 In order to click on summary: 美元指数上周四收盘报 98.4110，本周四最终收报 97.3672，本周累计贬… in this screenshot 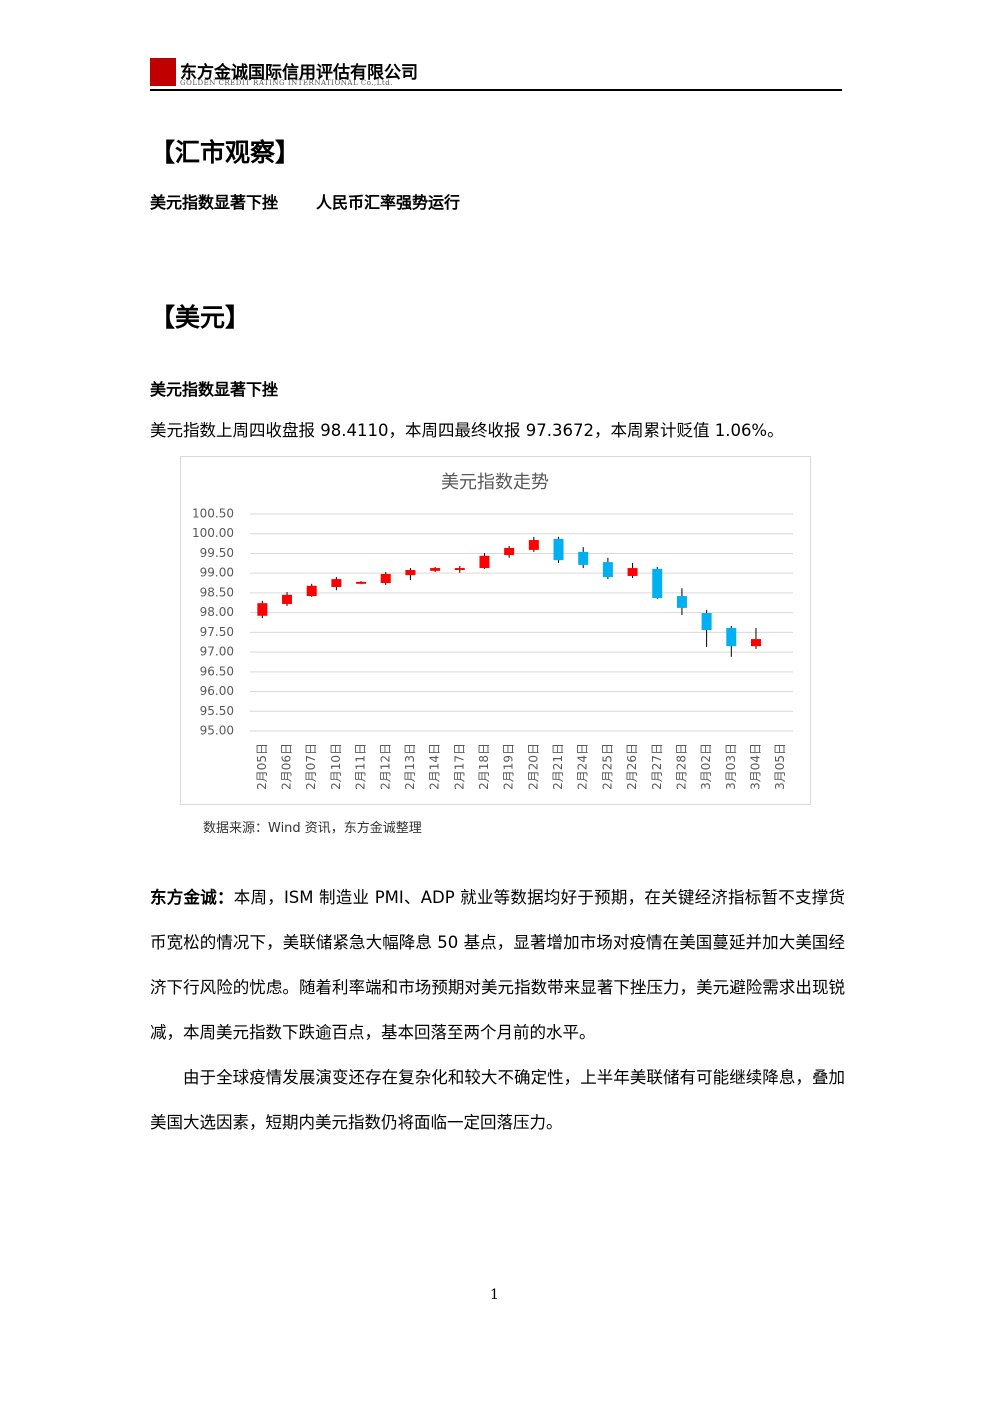, I will do `click(467, 430)`.